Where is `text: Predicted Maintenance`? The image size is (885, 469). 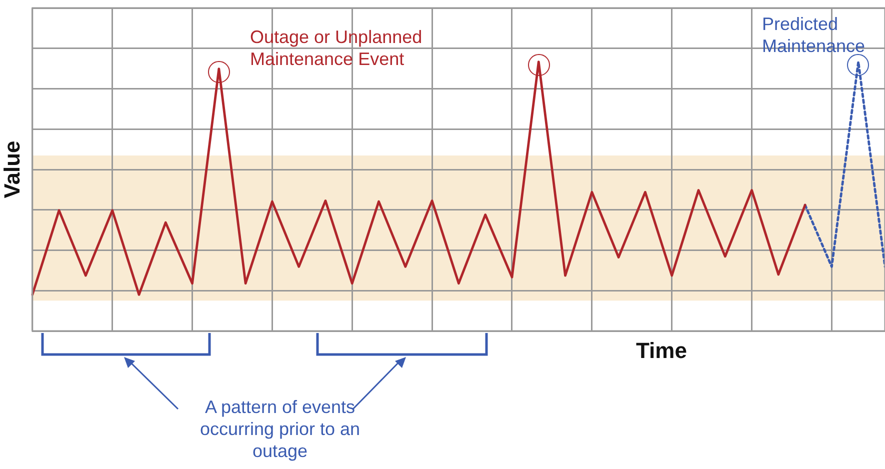 text: Predicted Maintenance is located at coordinates (814, 35).